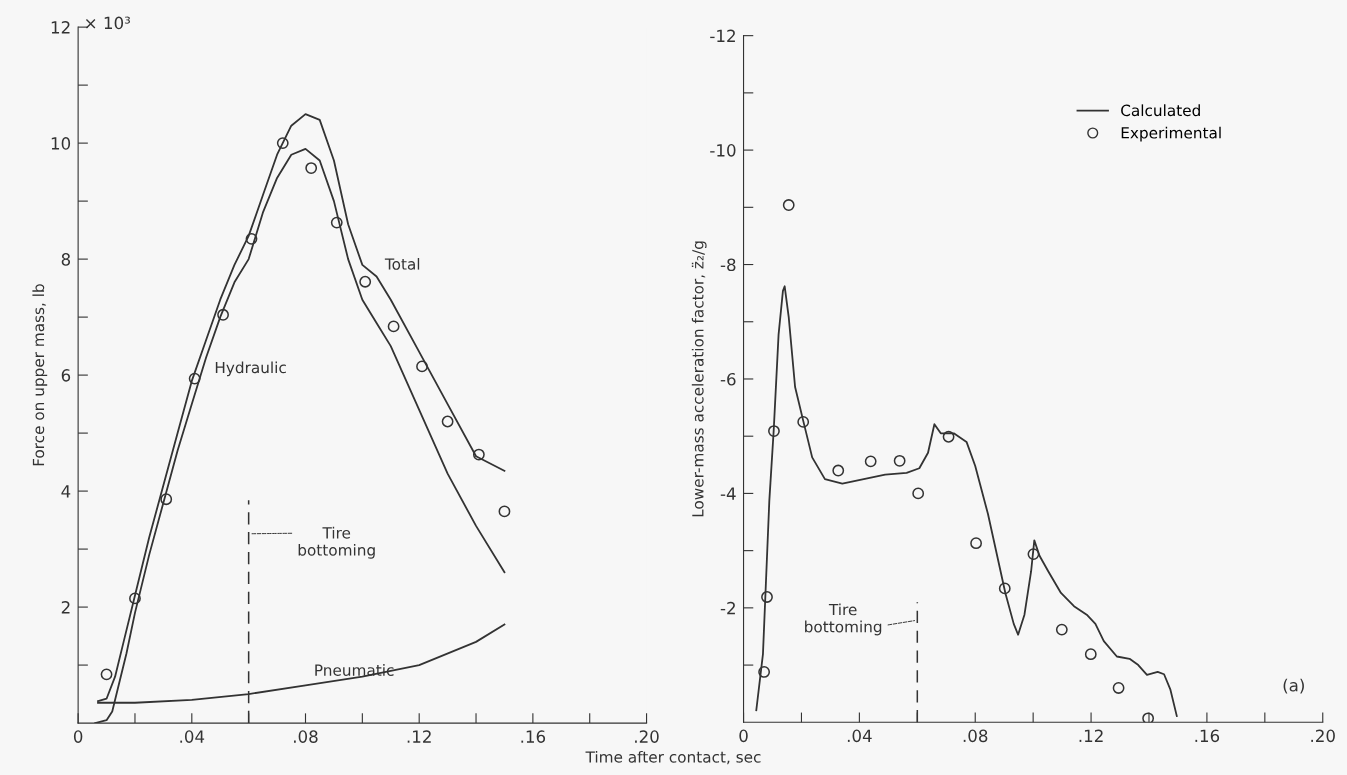 The width and height of the screenshot is (1347, 775). Describe the element at coordinates (673, 757) in the screenshot. I see `x-axis-title: Time after contact, sec` at that location.